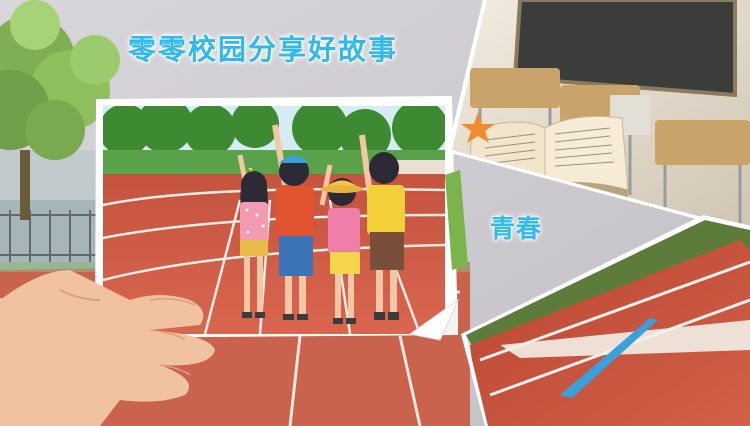 This screenshot has width=750, height=426. I want to click on tree-icon, so click(60, 110).